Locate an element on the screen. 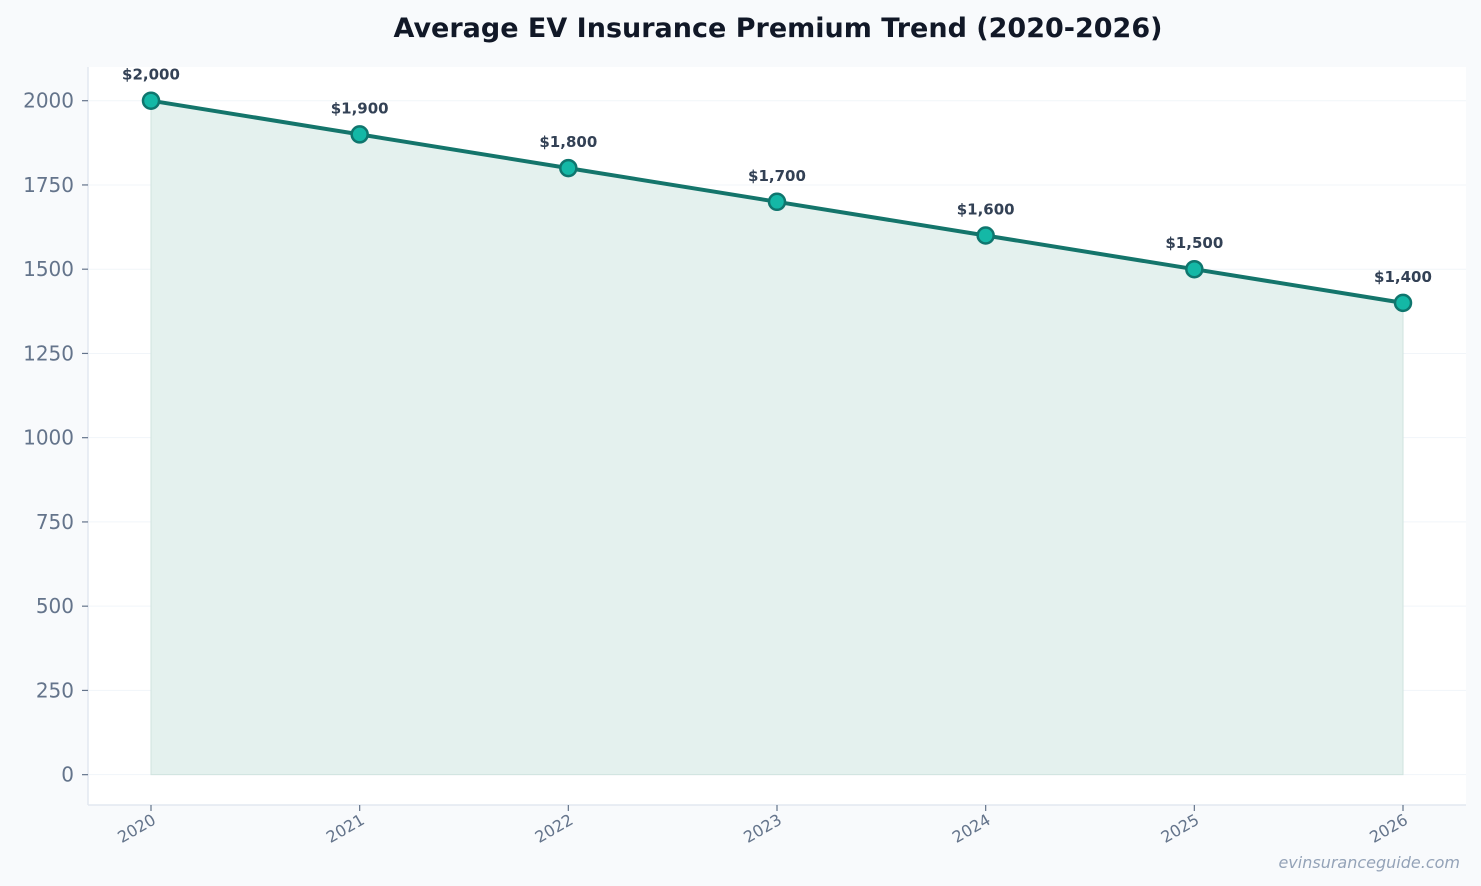 Image resolution: width=1481 pixels, height=886 pixels. marker-2026 is located at coordinates (1403, 303).